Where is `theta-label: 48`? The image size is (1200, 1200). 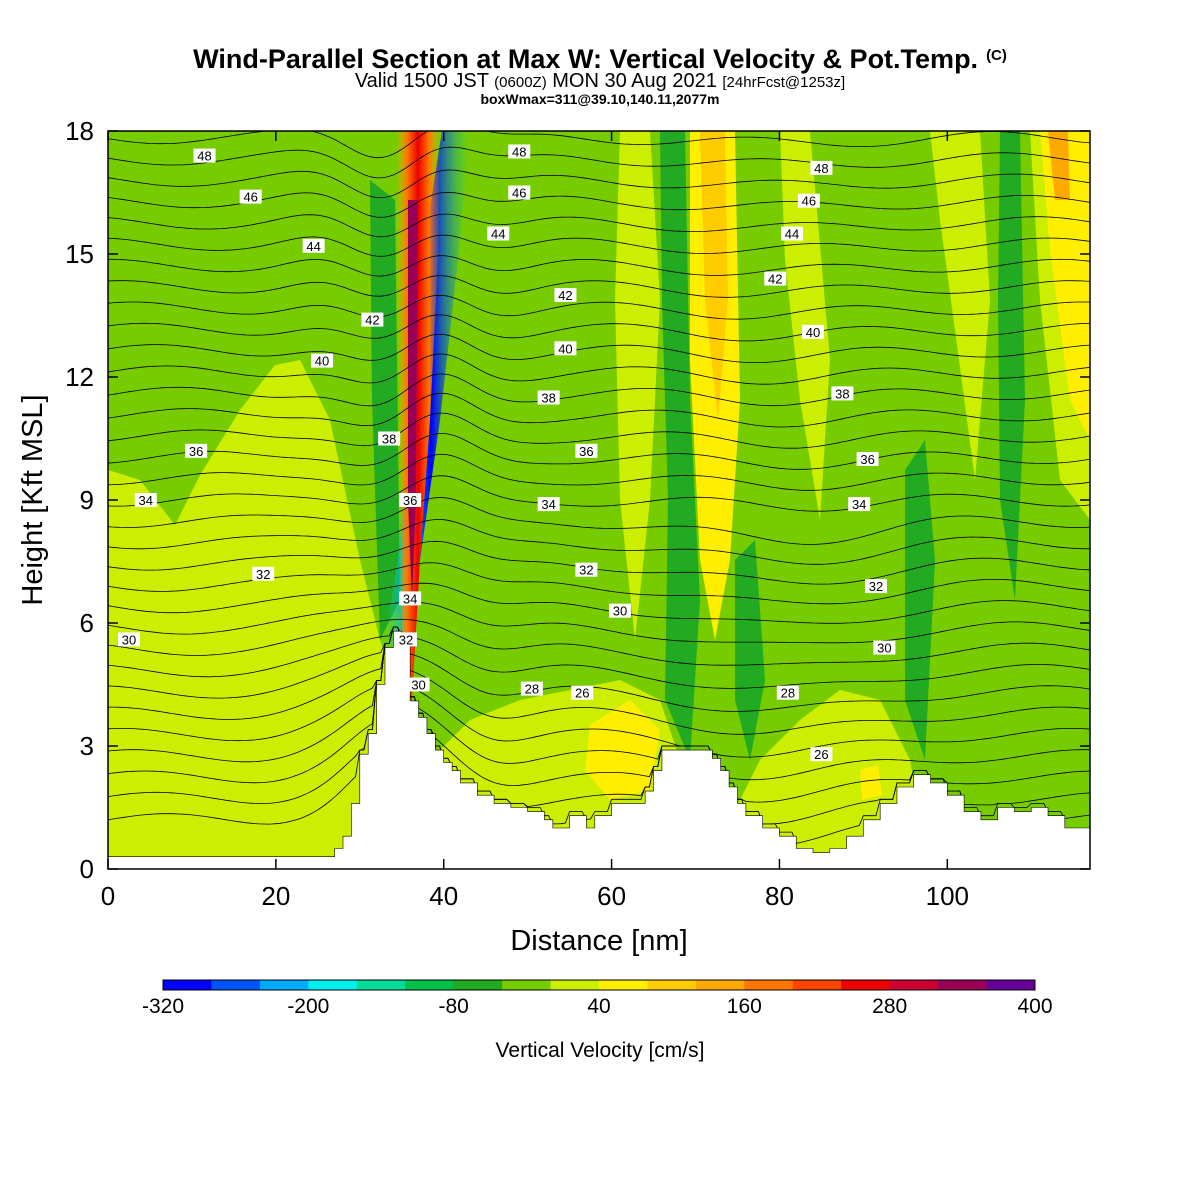 theta-label: 48 is located at coordinates (821, 168).